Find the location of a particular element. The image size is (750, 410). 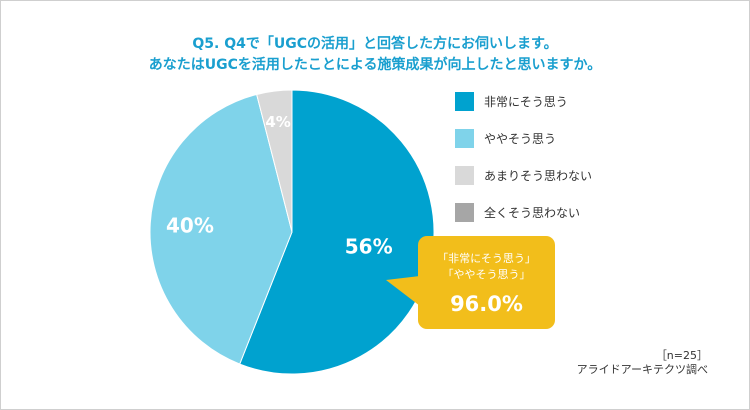

legend-label: 非常にそう思う is located at coordinates (526, 102).